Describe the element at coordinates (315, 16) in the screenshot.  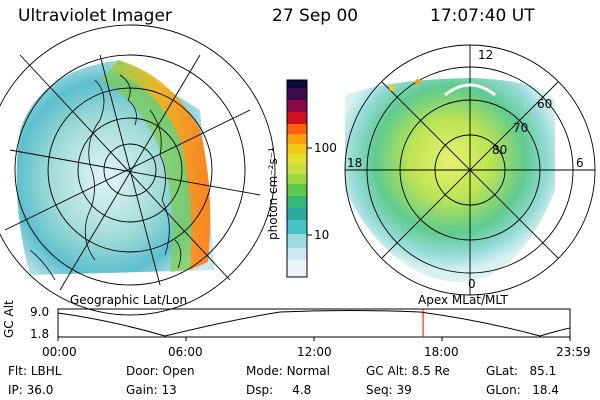
I see `header-date: 27 Sep 00` at that location.